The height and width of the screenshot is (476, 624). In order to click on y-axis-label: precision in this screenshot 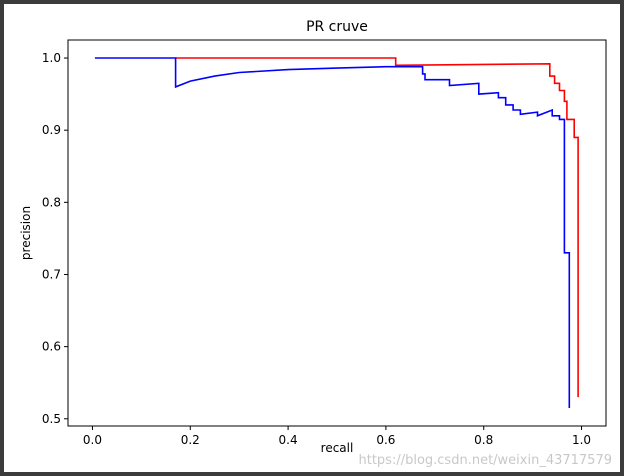, I will do `click(26, 233)`.